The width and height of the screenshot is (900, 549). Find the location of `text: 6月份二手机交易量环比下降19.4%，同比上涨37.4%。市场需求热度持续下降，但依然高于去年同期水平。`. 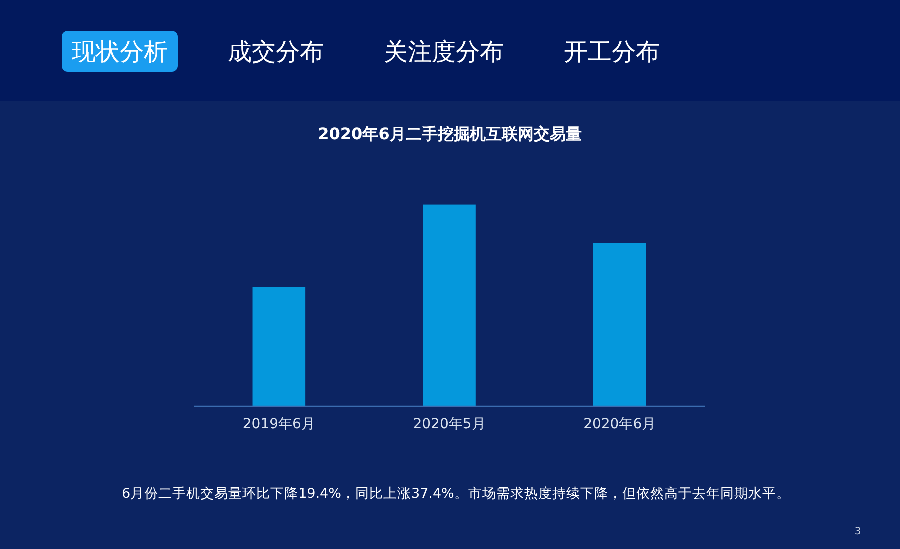

text: 6月份二手机交易量环比下降19.4%，同比上涨37.4%。市场需求热度持续下降，但依然高于去年同期水平。 is located at coordinates (456, 494).